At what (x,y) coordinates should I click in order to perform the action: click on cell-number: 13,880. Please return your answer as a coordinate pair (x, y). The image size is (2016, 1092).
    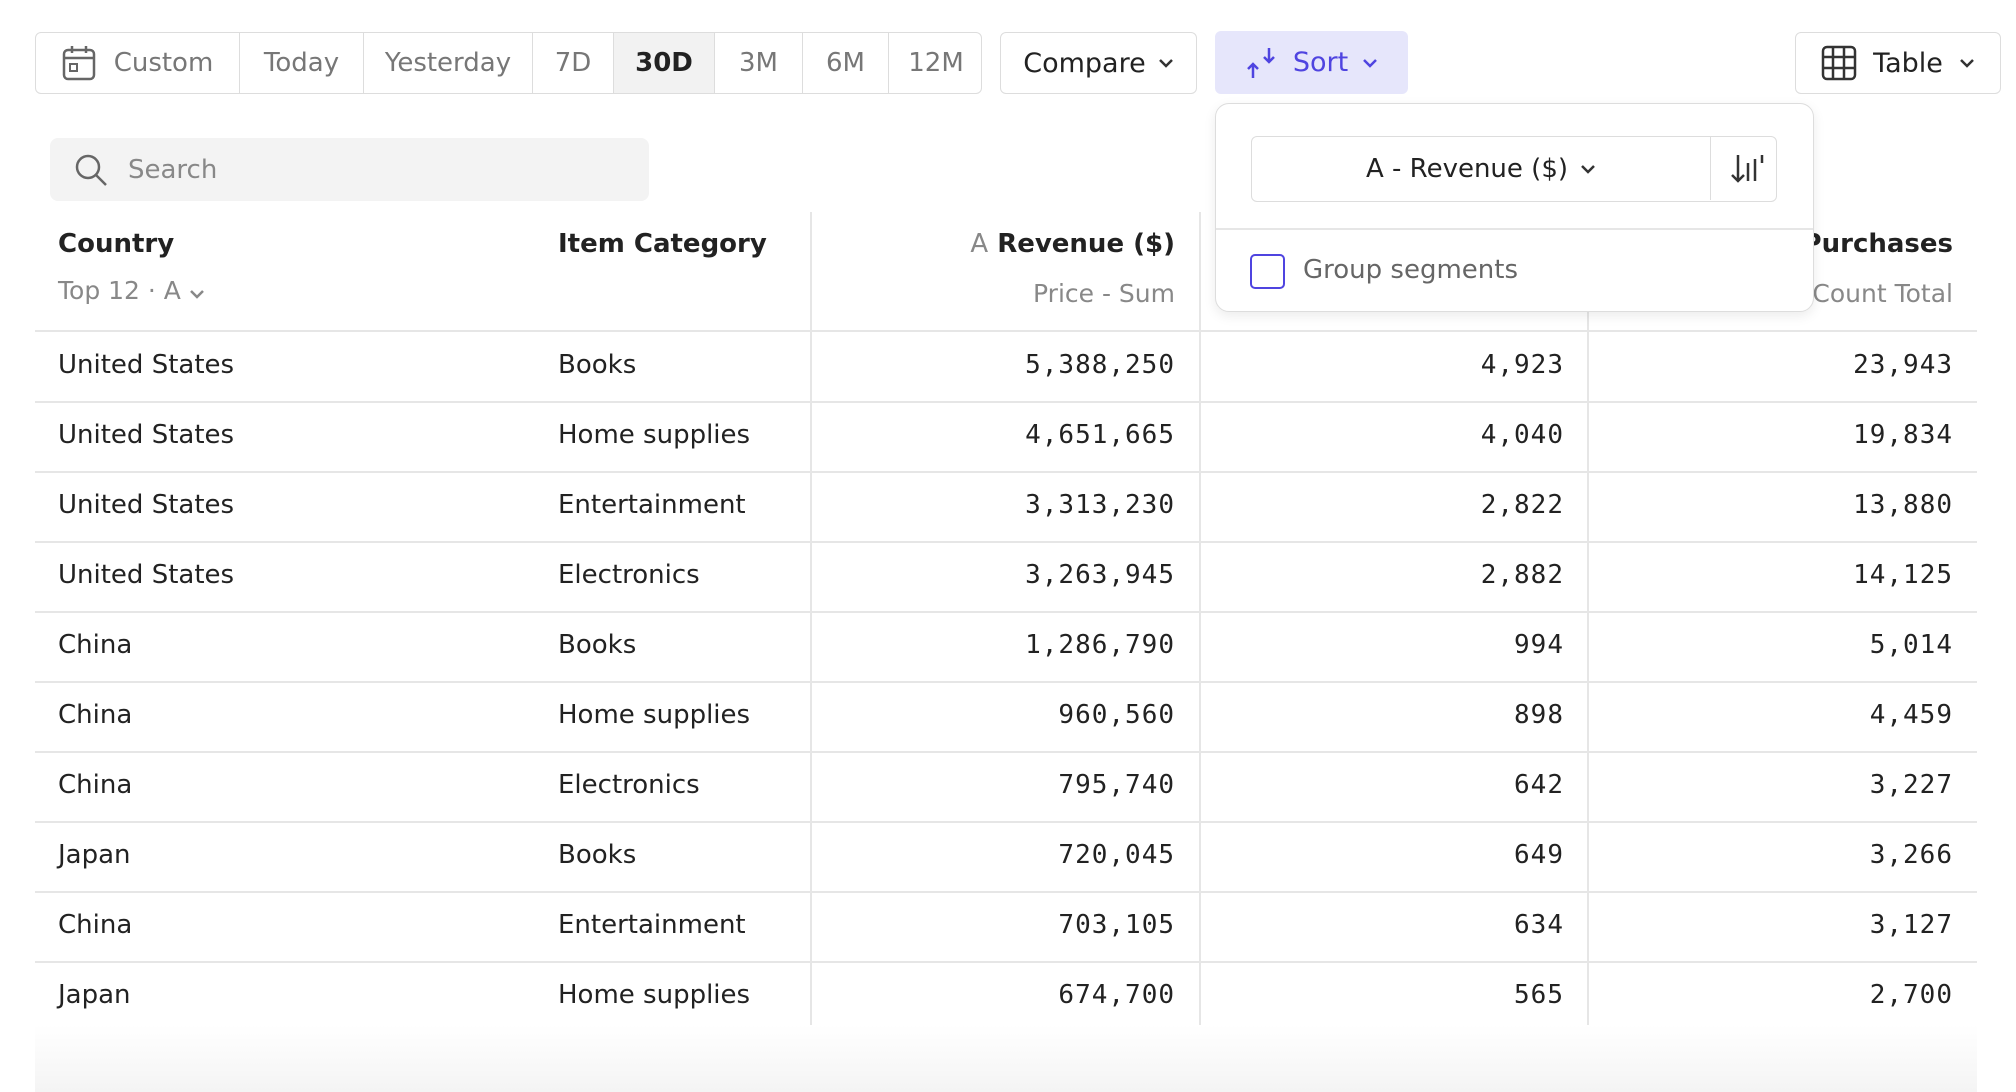
    Looking at the image, I should click on (1903, 505).